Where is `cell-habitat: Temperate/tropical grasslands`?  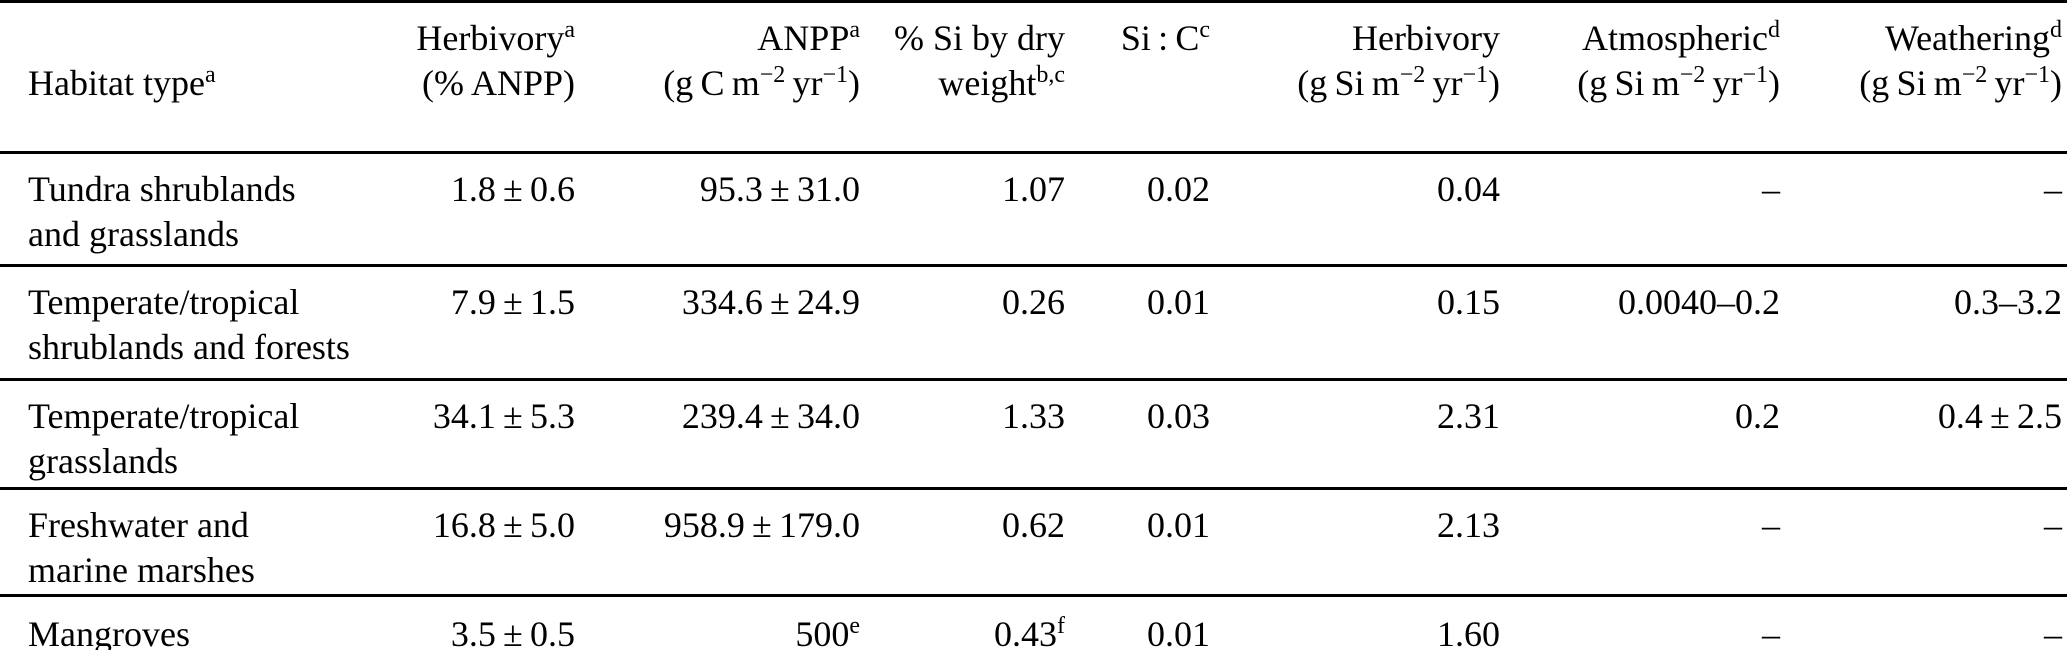
cell-habitat: Temperate/tropical grasslands is located at coordinates (164, 438).